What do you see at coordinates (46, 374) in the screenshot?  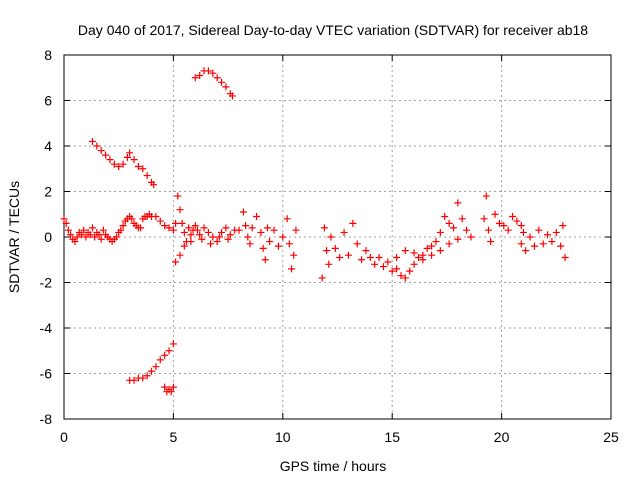 I see `y-tick-label: -6` at bounding box center [46, 374].